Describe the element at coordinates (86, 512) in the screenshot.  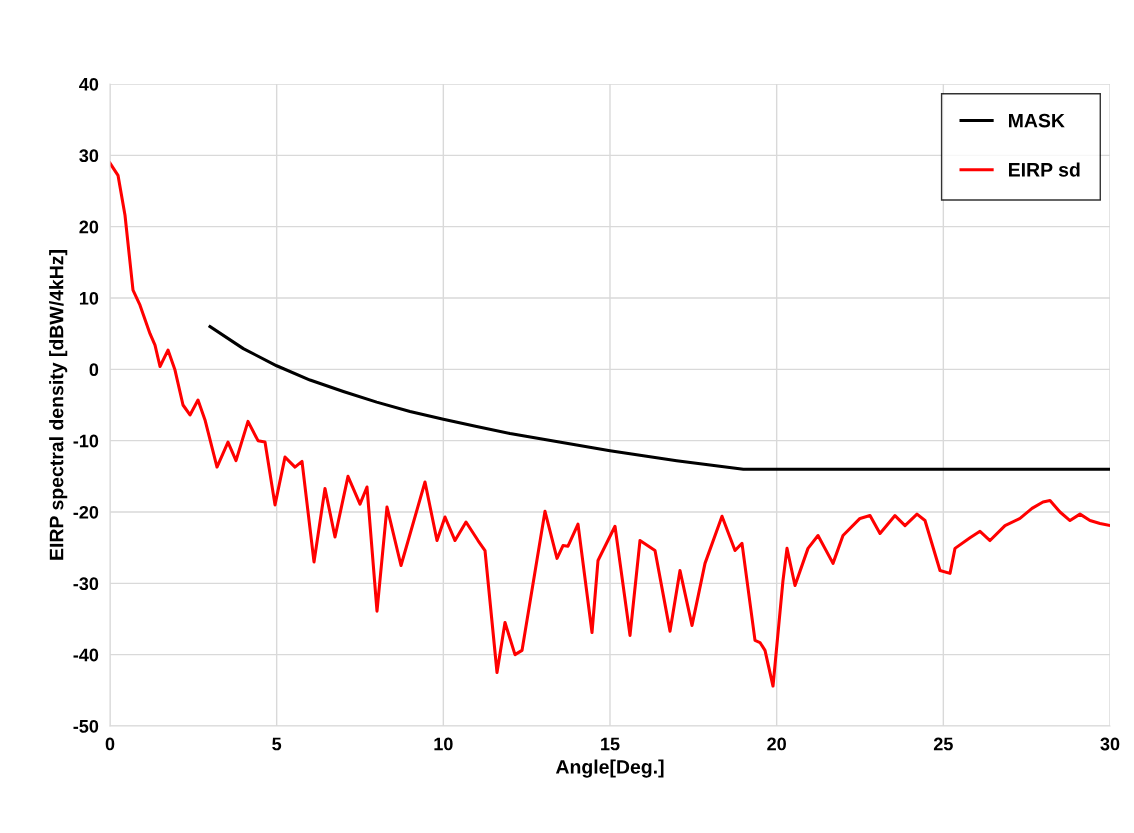
I see `y-tick-label: -20` at that location.